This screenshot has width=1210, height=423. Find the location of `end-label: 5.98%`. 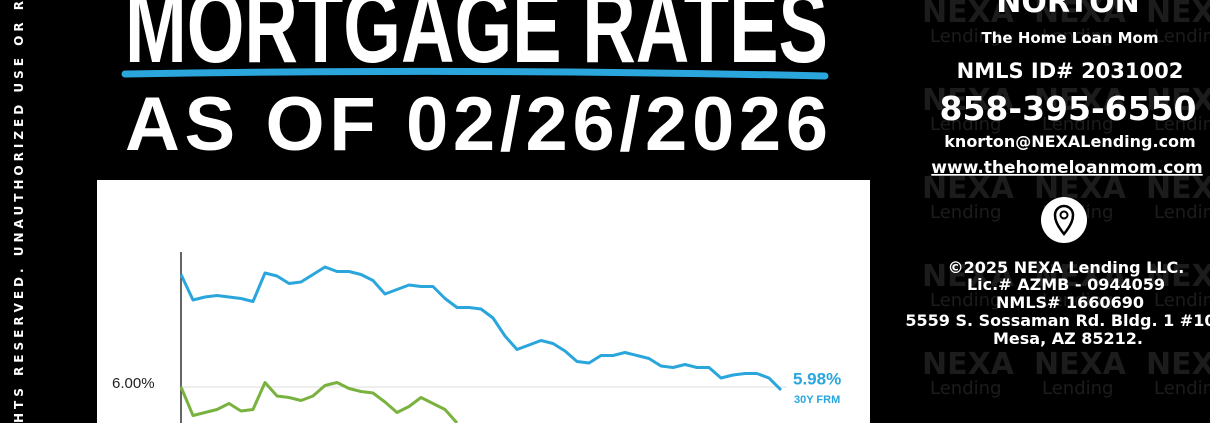

end-label: 5.98% is located at coordinates (817, 378).